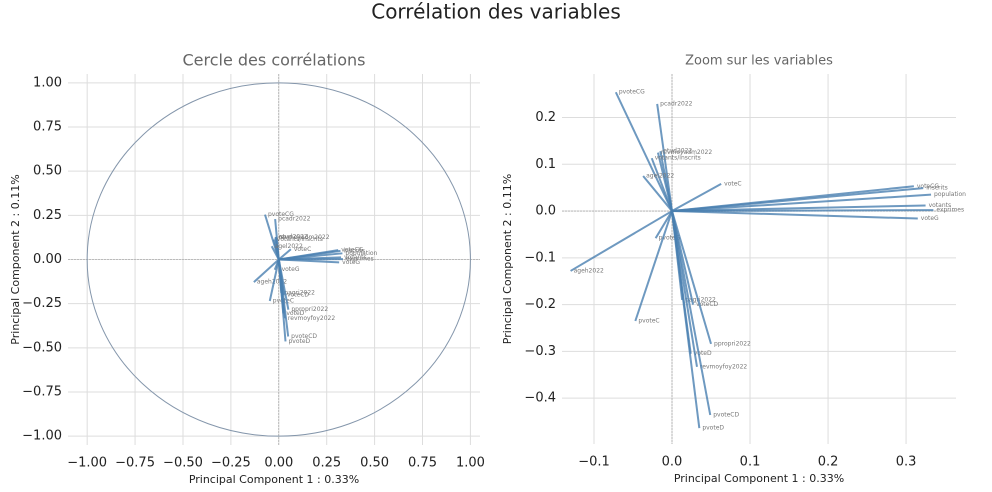  Describe the element at coordinates (750, 462) in the screenshot. I see `x-tick-label: 0.1` at that location.